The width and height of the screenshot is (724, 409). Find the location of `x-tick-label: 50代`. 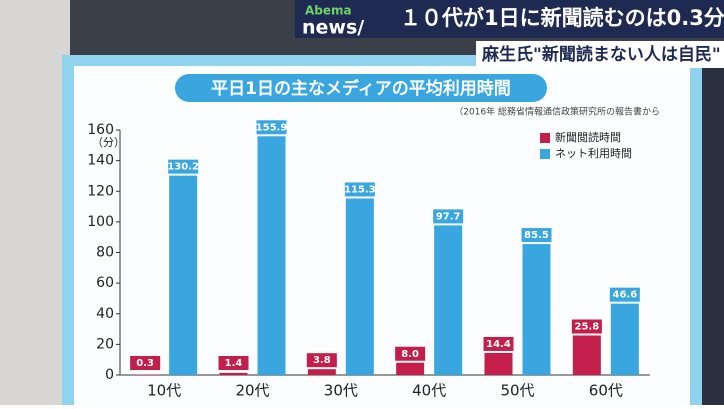

x-tick-label: 50代 is located at coordinates (517, 391).